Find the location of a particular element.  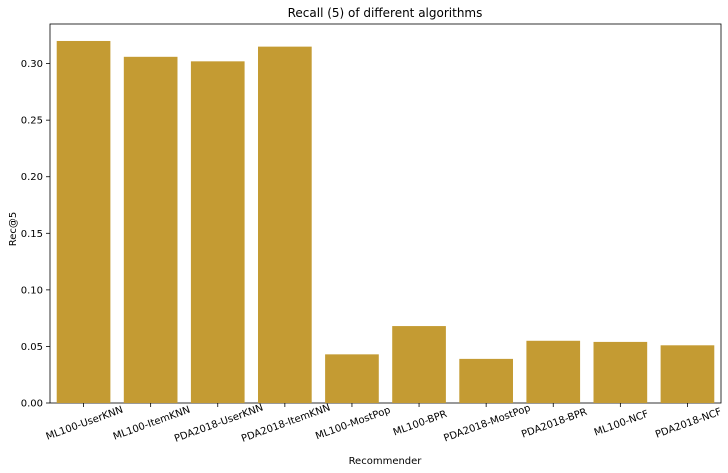

bar-ml100-mostpop is located at coordinates (352, 378).